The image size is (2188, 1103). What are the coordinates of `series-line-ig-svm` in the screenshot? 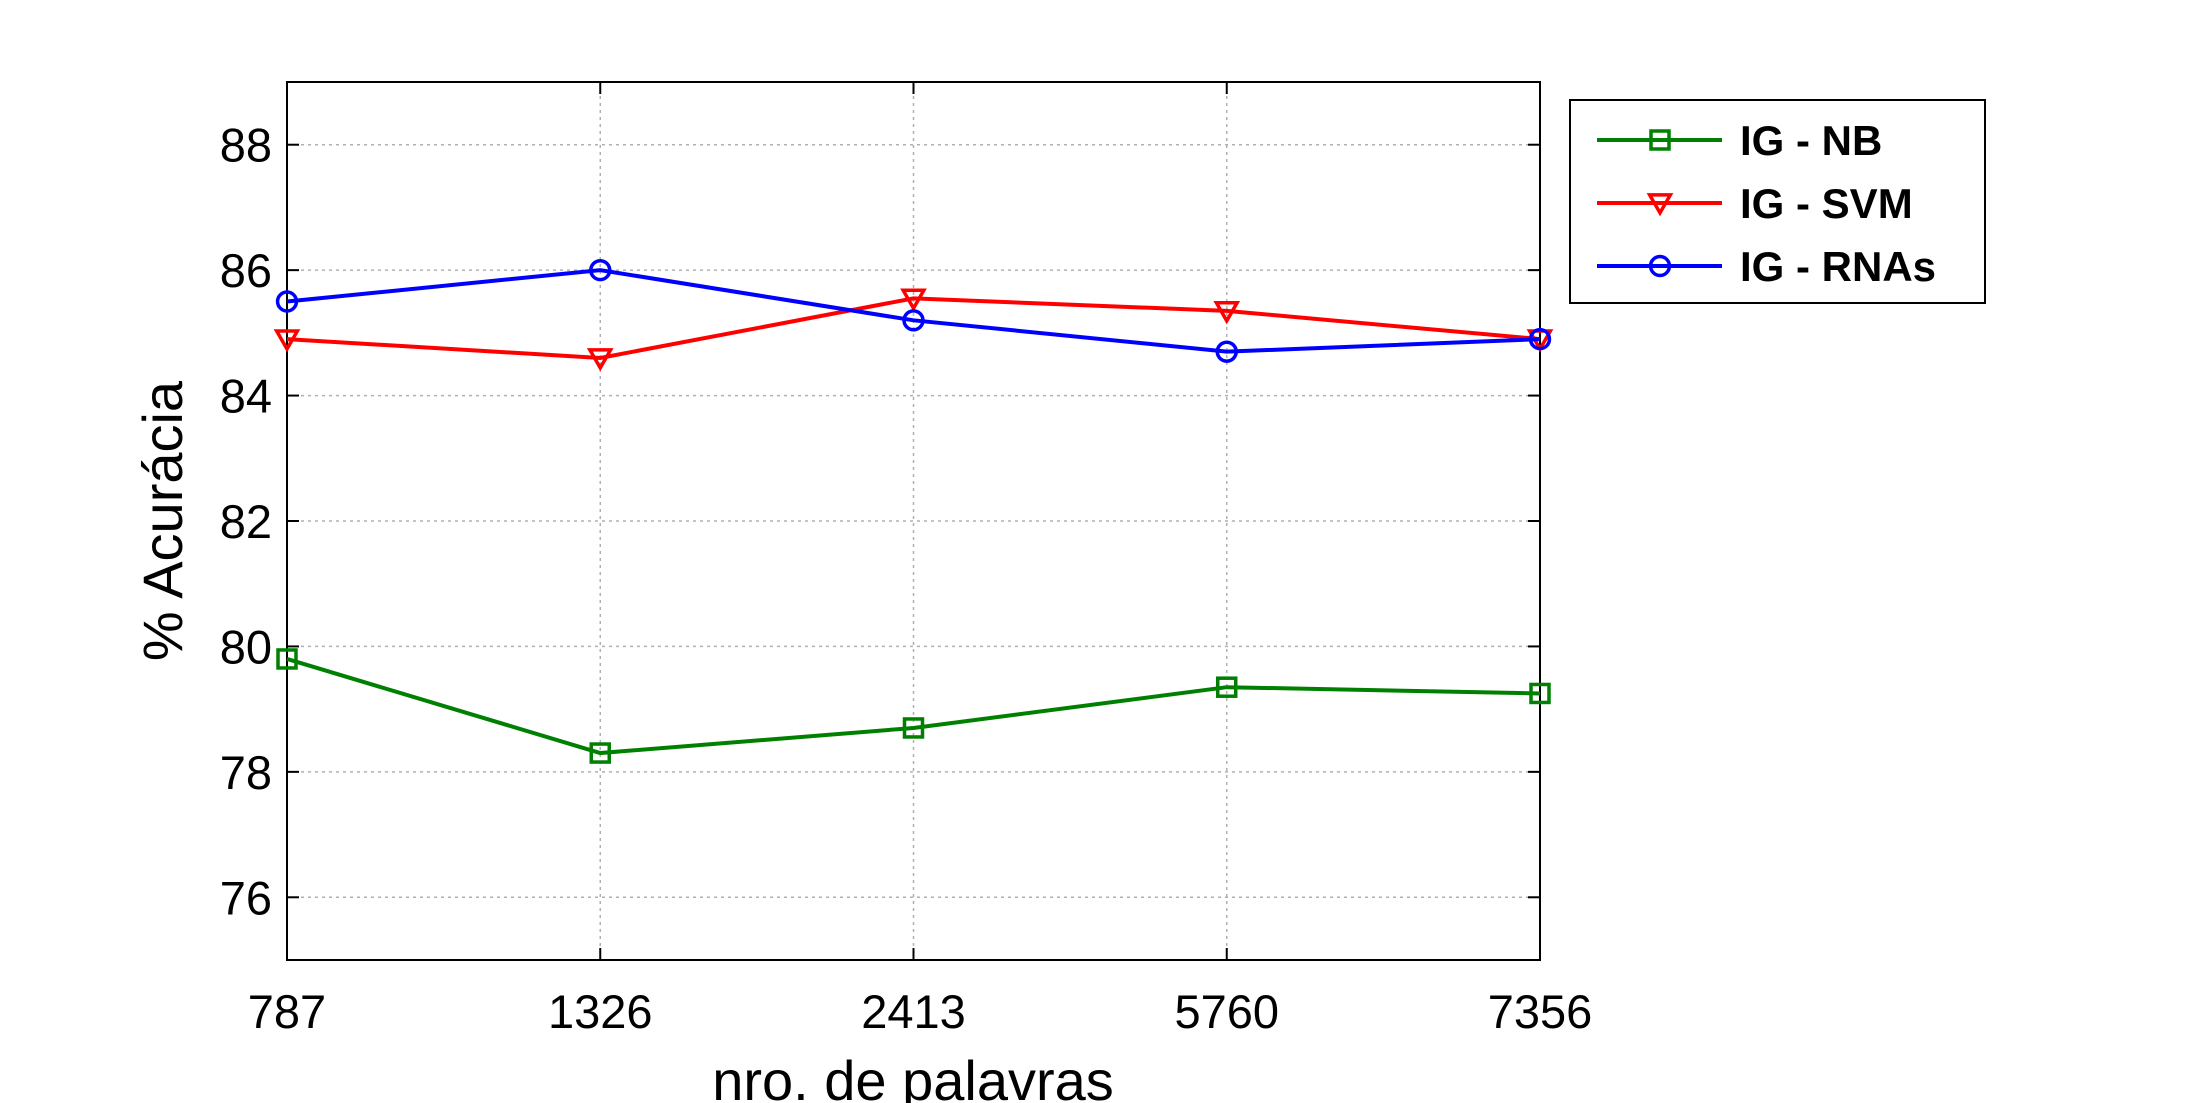 It's located at (913, 328).